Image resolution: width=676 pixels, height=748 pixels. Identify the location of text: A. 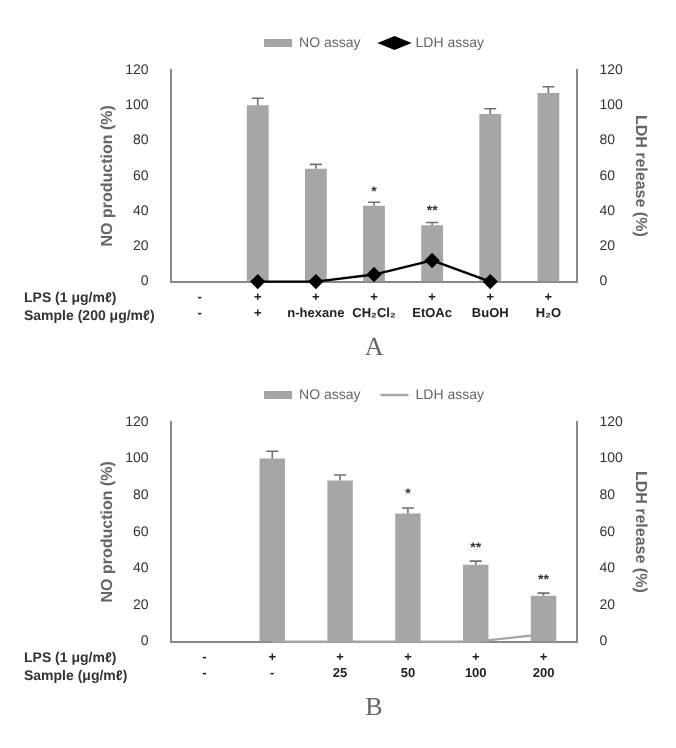
(374, 346).